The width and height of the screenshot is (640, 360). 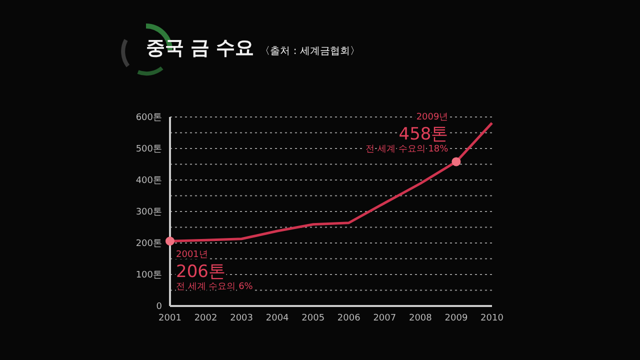 I want to click on x-tick-label: 2001, so click(x=170, y=318).